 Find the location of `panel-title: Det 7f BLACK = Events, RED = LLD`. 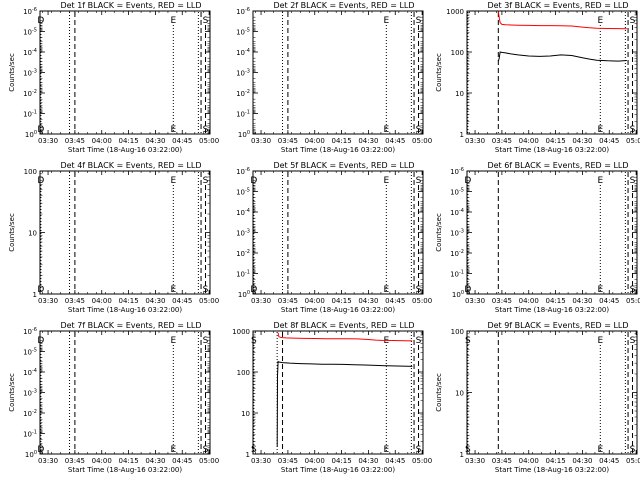

panel-title: Det 7f BLACK = Events, RED = LLD is located at coordinates (130, 325).